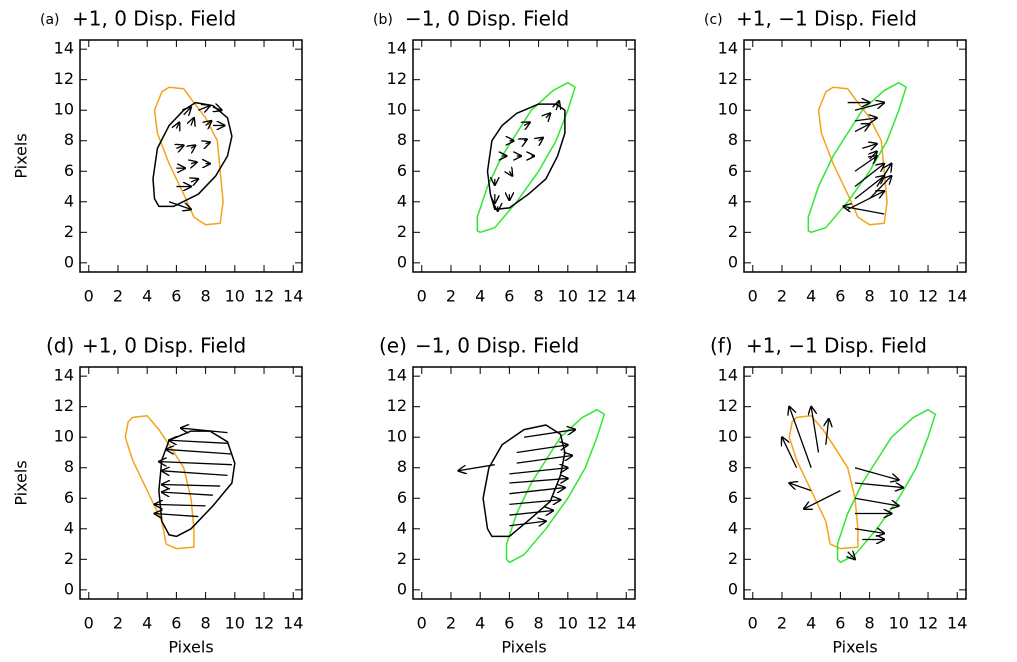 The height and width of the screenshot is (662, 1017). What do you see at coordinates (190, 647) in the screenshot?
I see `x-axis-label: Pixels` at bounding box center [190, 647].